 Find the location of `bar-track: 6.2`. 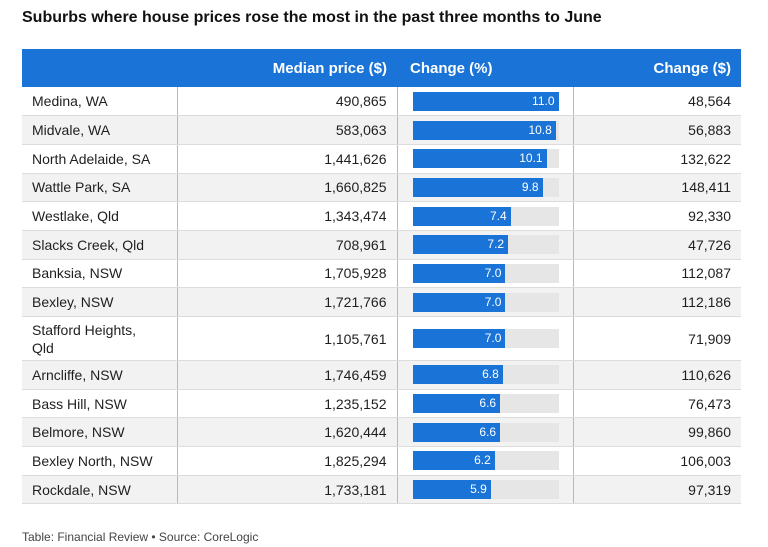

bar-track: 6.2 is located at coordinates (485, 461).